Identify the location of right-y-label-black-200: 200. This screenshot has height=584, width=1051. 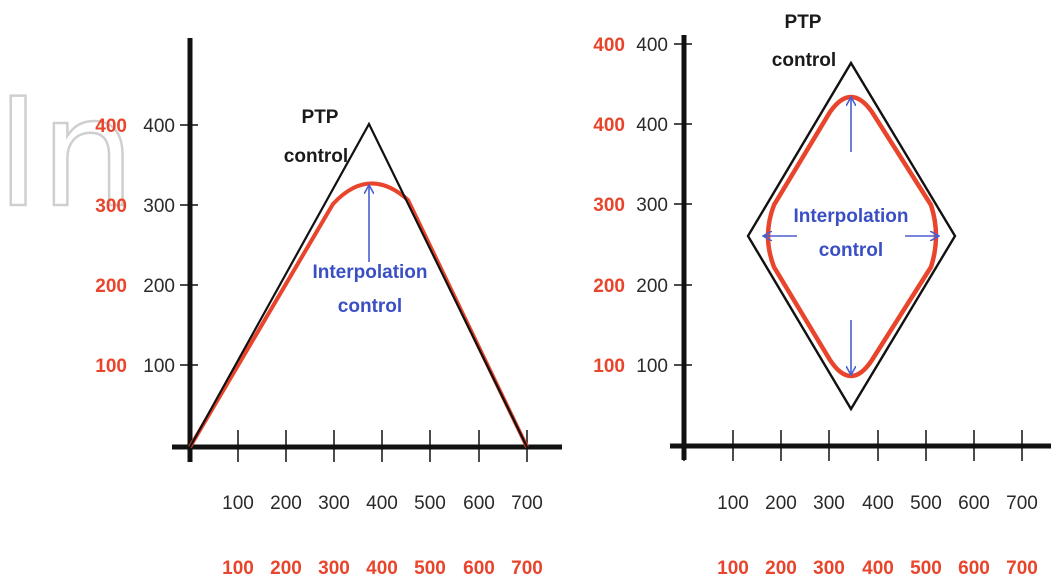
(652, 286).